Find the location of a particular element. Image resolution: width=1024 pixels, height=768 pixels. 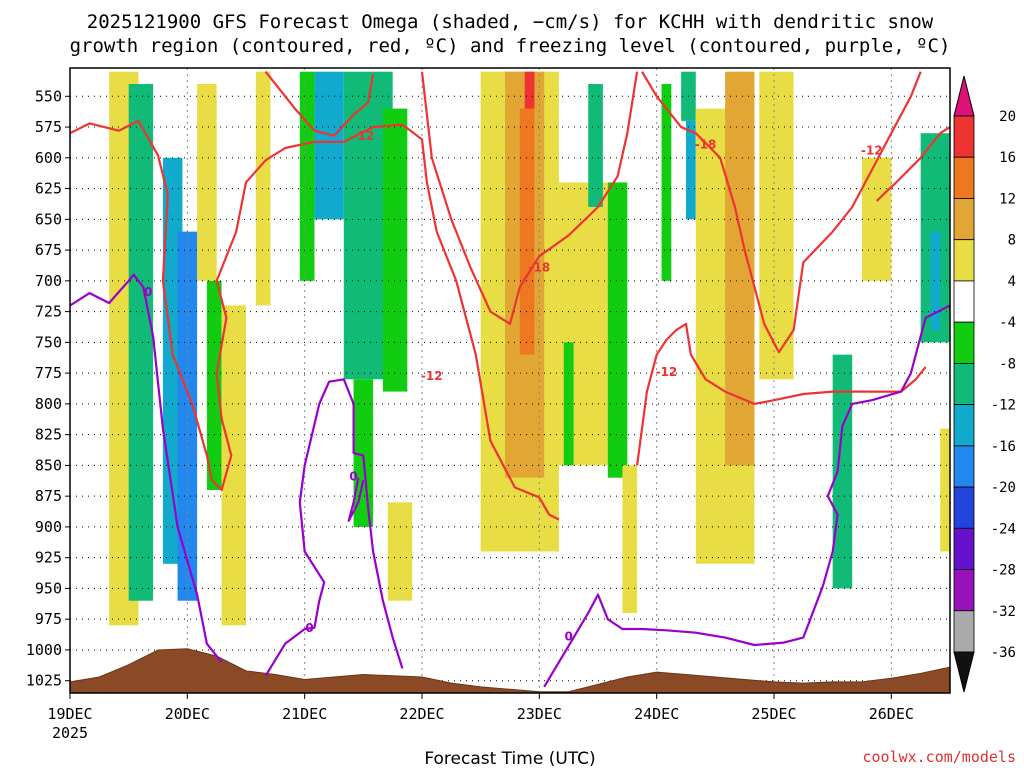

y-tick-label: 675 is located at coordinates (48, 250).